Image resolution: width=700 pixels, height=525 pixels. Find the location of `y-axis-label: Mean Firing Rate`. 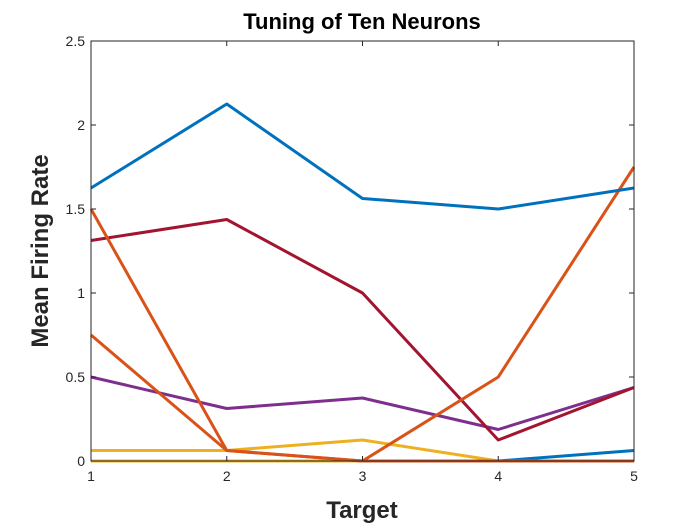

y-axis-label: Mean Firing Rate is located at coordinates (40, 250).